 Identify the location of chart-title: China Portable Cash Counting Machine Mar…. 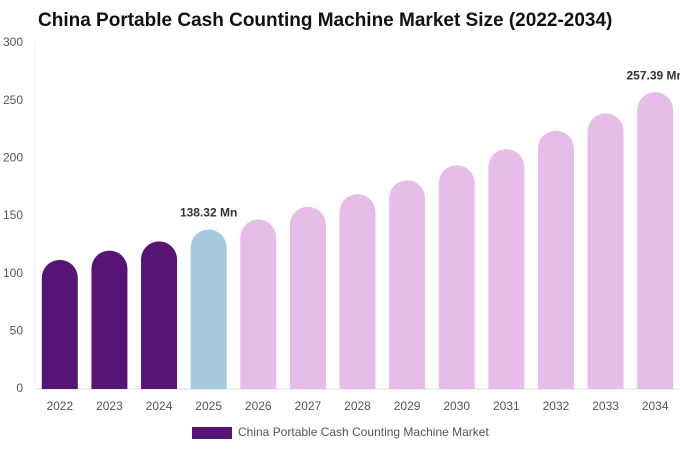
(325, 20).